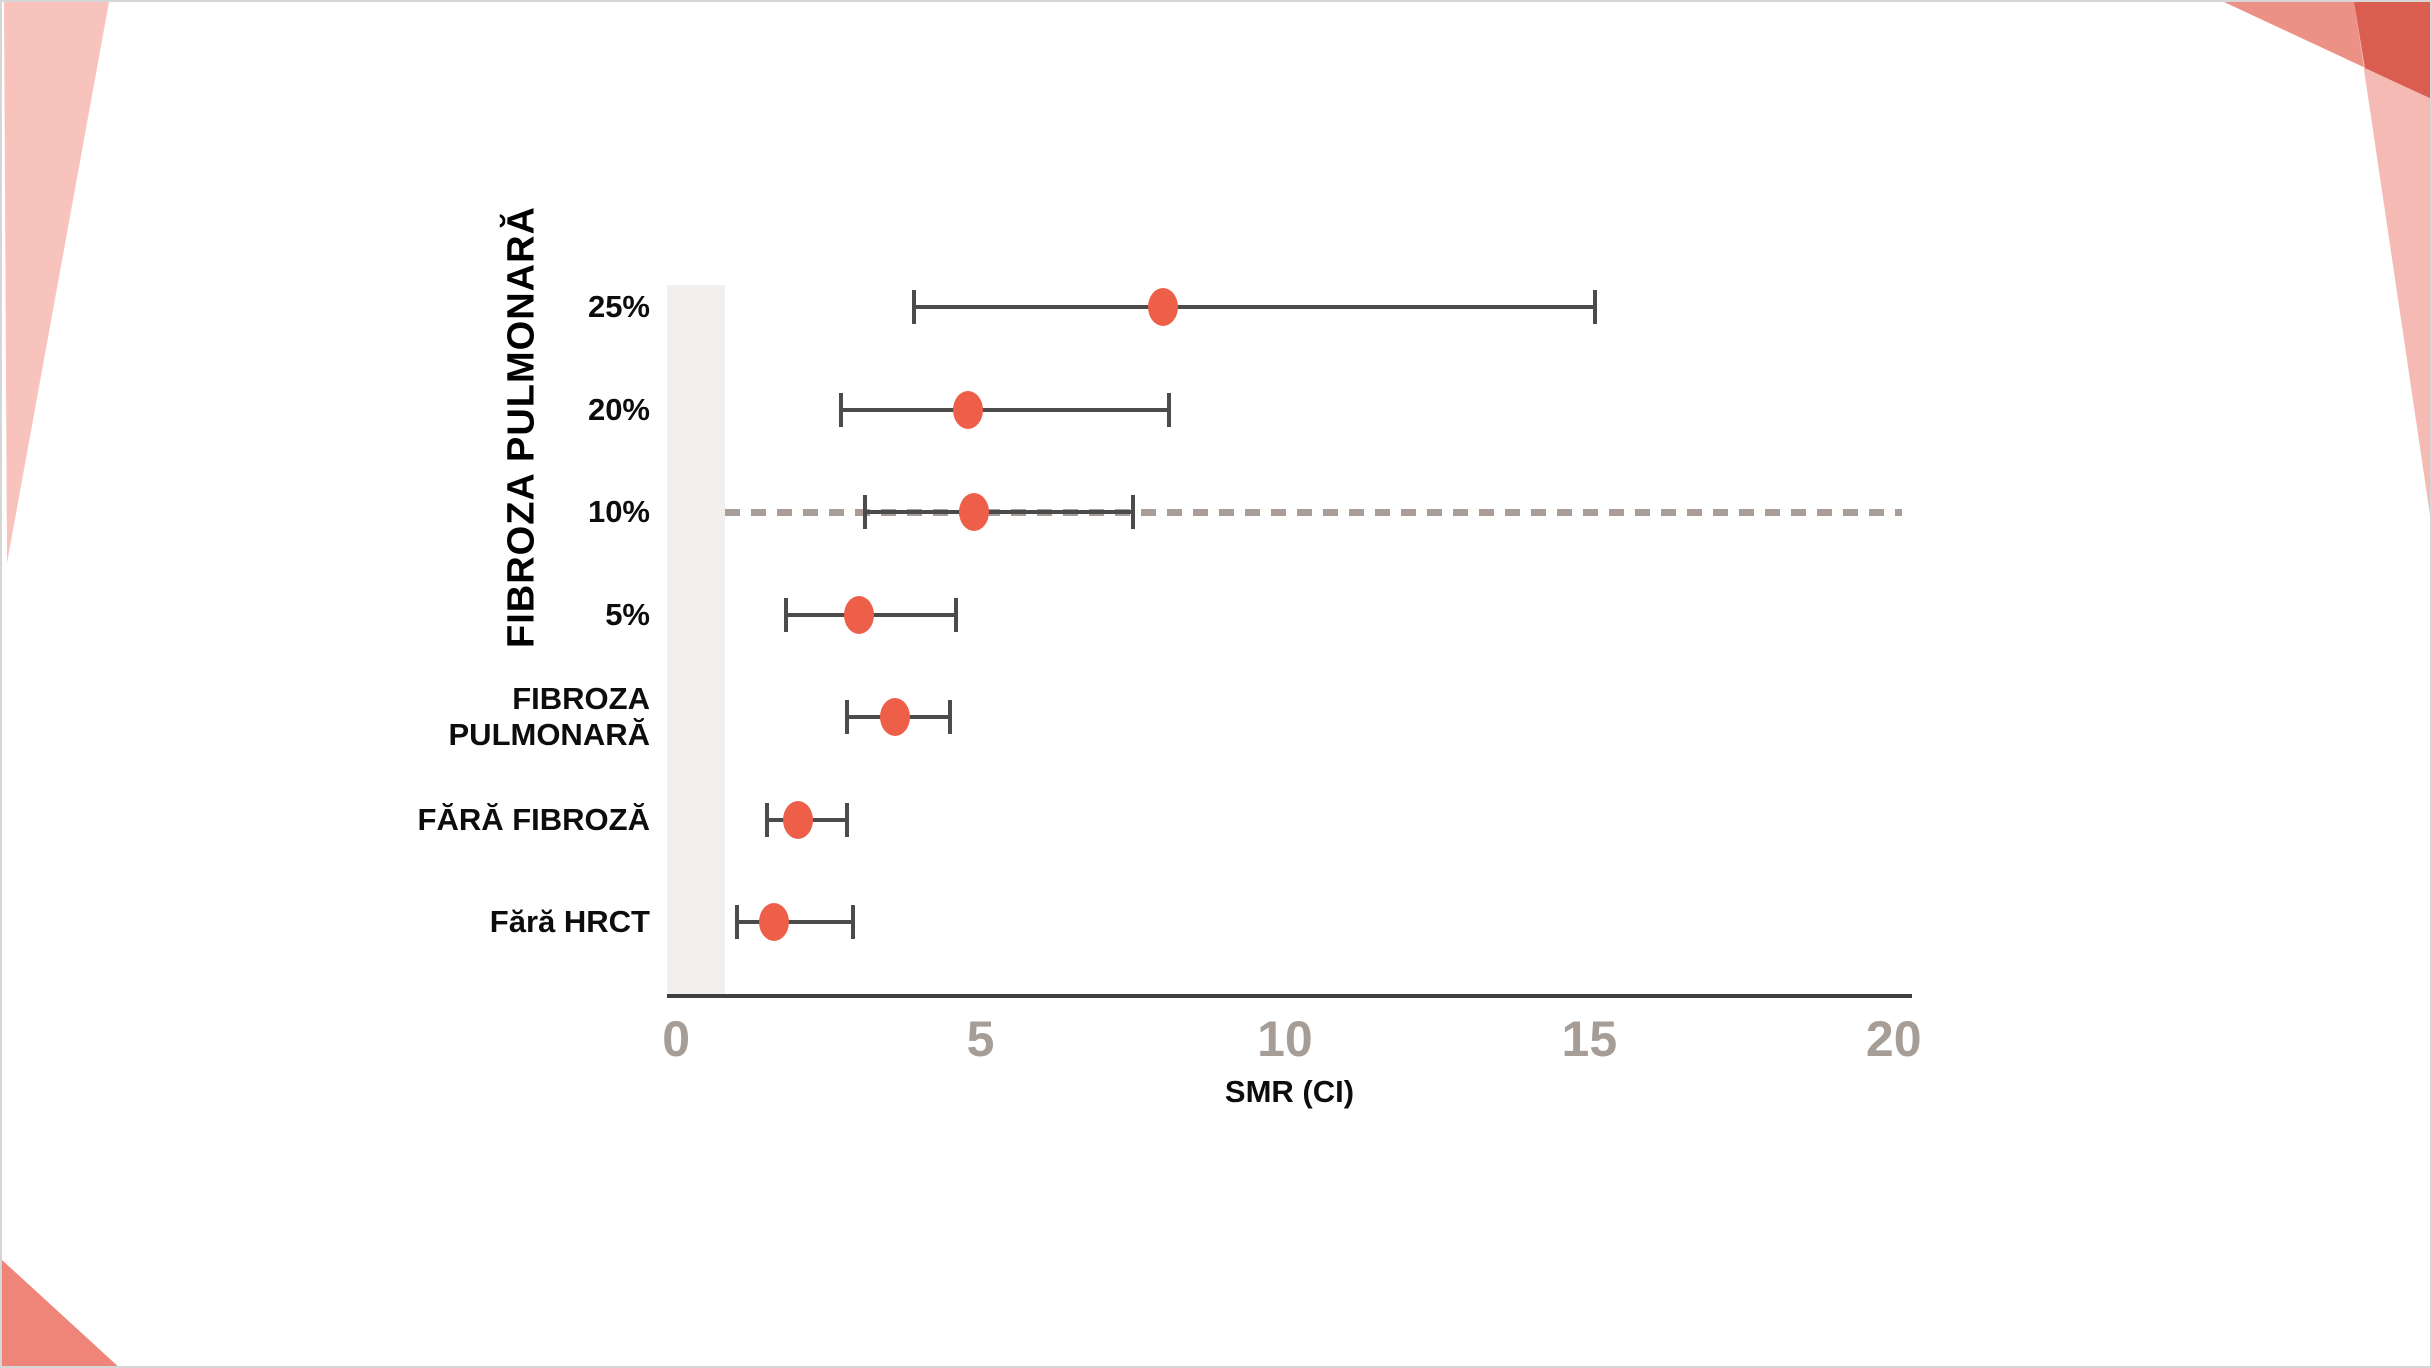 This screenshot has height=1368, width=2432. What do you see at coordinates (1289, 1091) in the screenshot?
I see `x-axis-title: SMR (CI)` at bounding box center [1289, 1091].